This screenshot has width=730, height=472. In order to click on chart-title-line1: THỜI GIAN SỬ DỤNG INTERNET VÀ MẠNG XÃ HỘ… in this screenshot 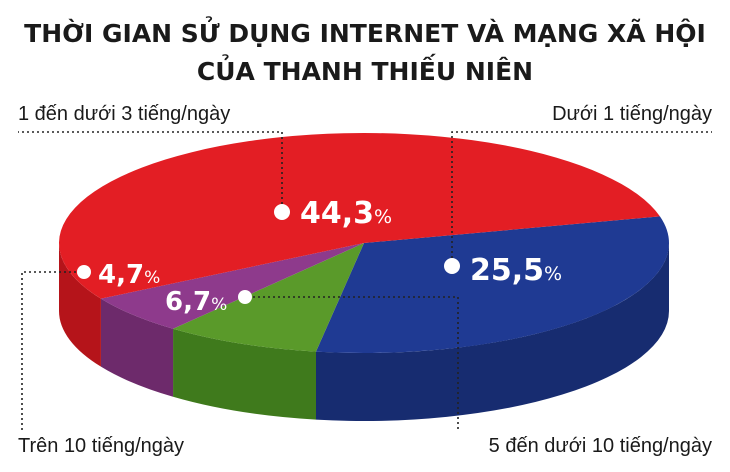, I will do `click(365, 31)`.